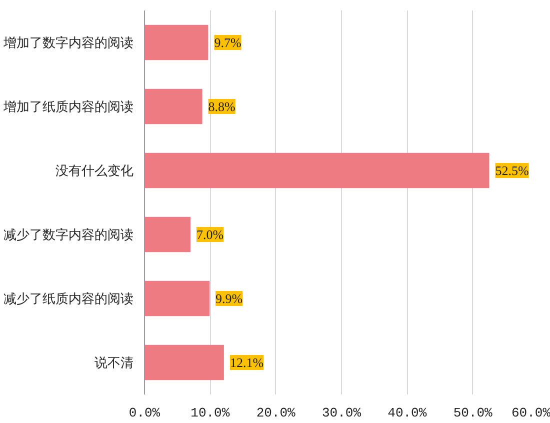 This screenshot has height=423, width=550. Describe the element at coordinates (69, 234) in the screenshot. I see `y-tick-label: 减少了数字内容的阅读` at that location.